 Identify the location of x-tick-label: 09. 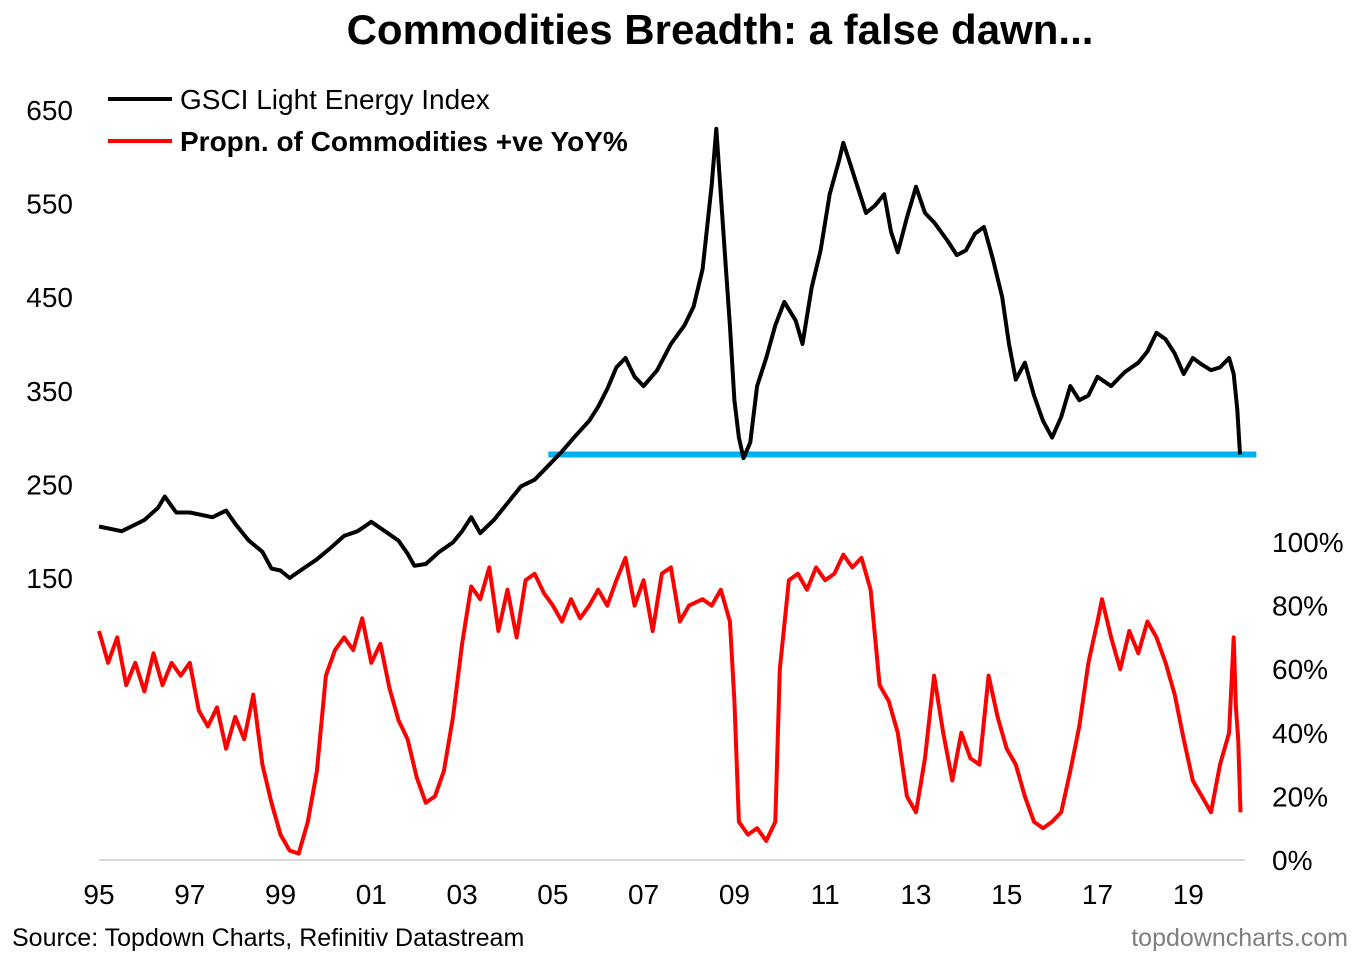
(734, 894).